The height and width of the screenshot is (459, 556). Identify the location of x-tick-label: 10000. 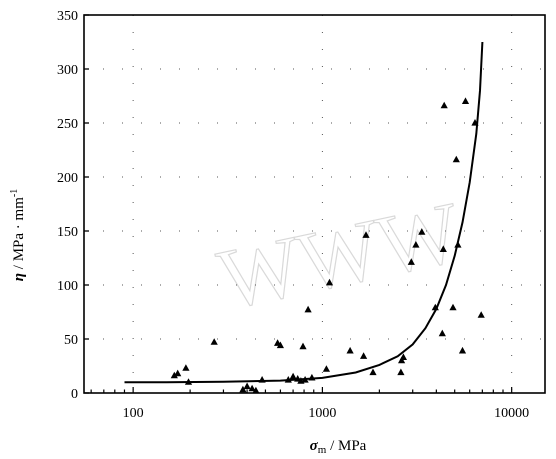
(511, 413).